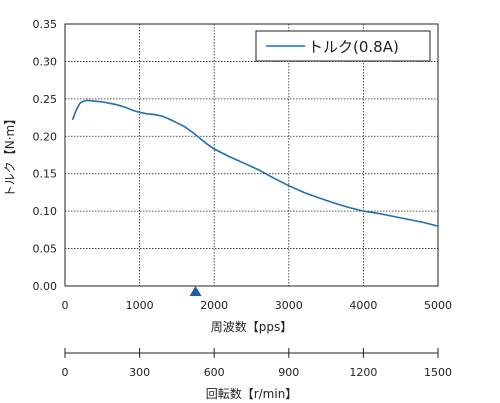  What do you see at coordinates (257, 363) in the screenshot?
I see `secondary-axis-ticks: 0 300 600 900 1200 1500` at bounding box center [257, 363].